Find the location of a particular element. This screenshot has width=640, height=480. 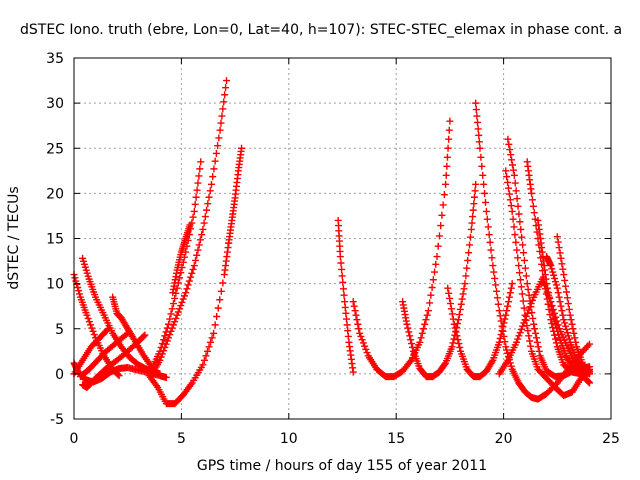

y-tick-label: 10 is located at coordinates (55, 285).